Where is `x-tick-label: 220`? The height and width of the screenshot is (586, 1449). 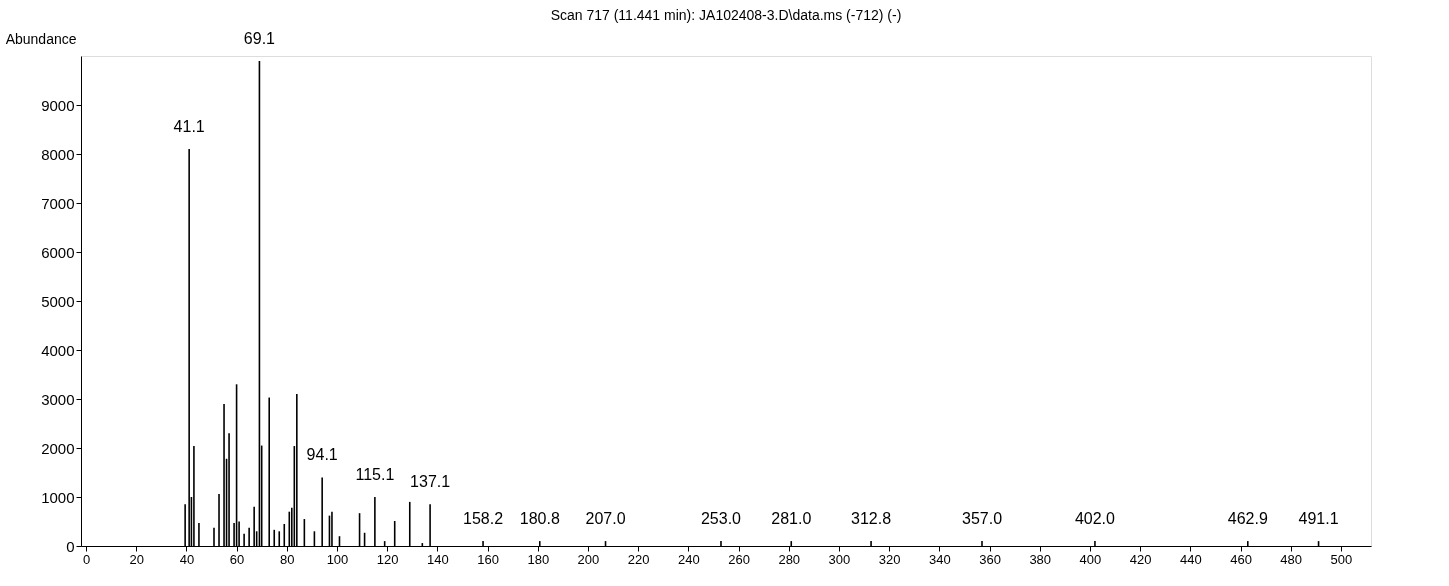 x-tick-label: 220 is located at coordinates (638, 559).